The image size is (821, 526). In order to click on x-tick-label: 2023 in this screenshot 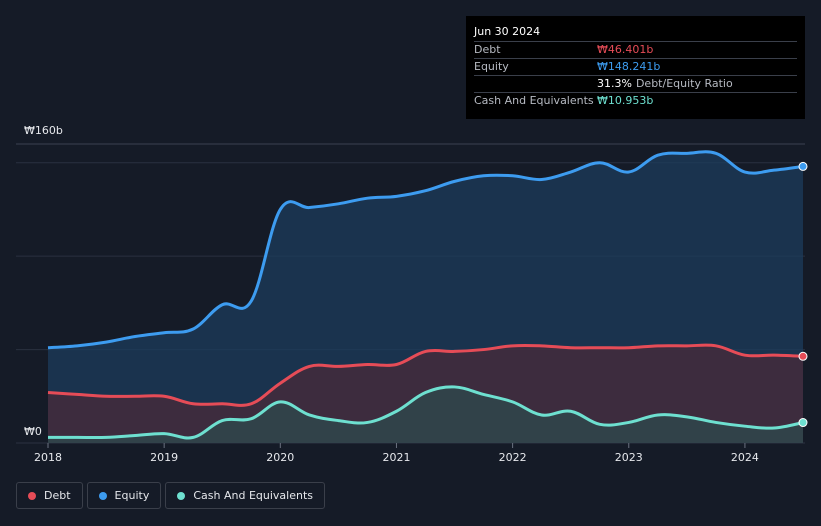, I will do `click(629, 457)`.